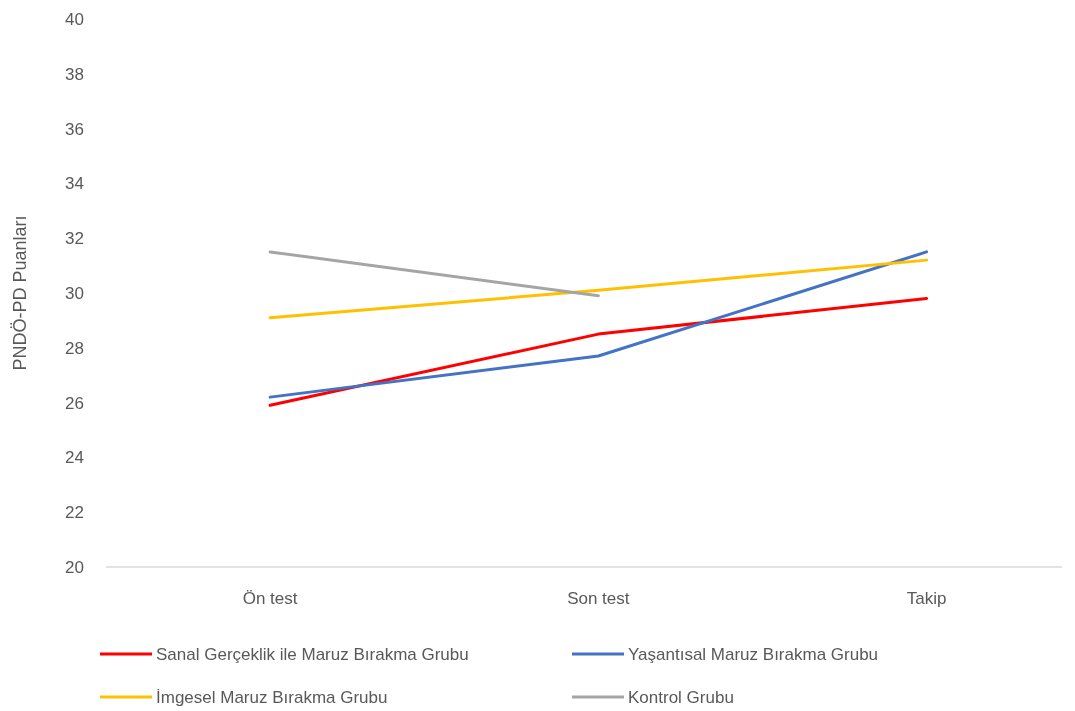 Image resolution: width=1075 pixels, height=711 pixels. I want to click on y-tick-label: 22, so click(74, 513).